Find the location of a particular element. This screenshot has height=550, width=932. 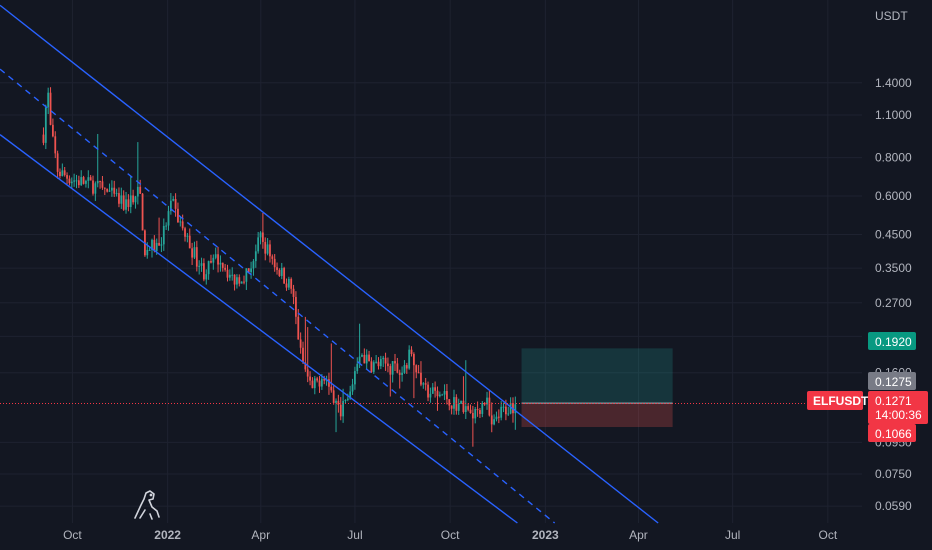

price-tick-label: 0.8000 is located at coordinates (893, 158).